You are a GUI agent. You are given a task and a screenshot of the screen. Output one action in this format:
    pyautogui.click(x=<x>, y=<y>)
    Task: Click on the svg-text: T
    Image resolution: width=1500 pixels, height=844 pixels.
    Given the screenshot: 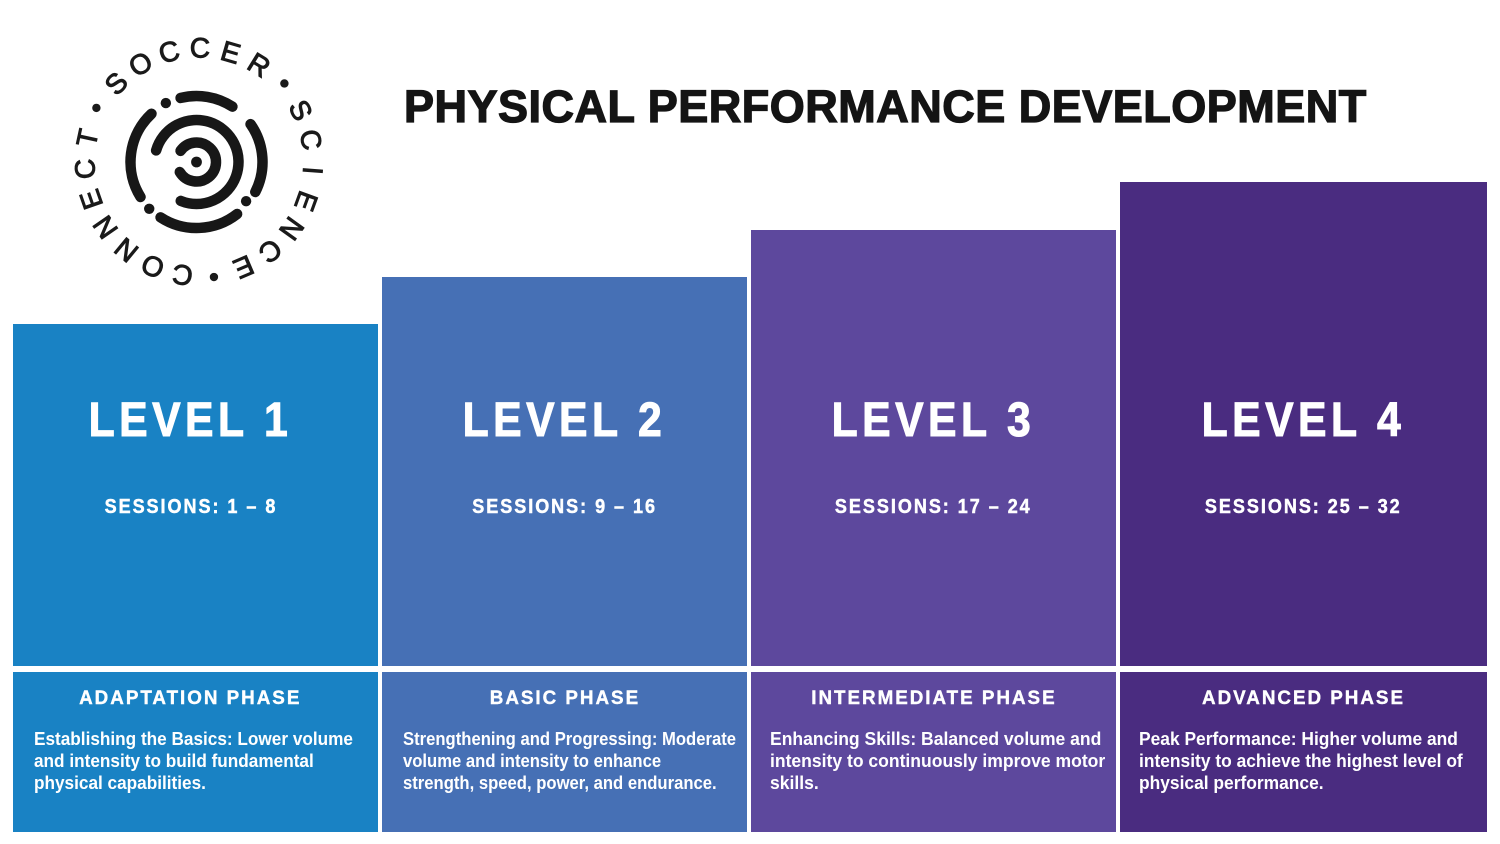 What is the action you would take?
    pyautogui.click(x=88, y=137)
    